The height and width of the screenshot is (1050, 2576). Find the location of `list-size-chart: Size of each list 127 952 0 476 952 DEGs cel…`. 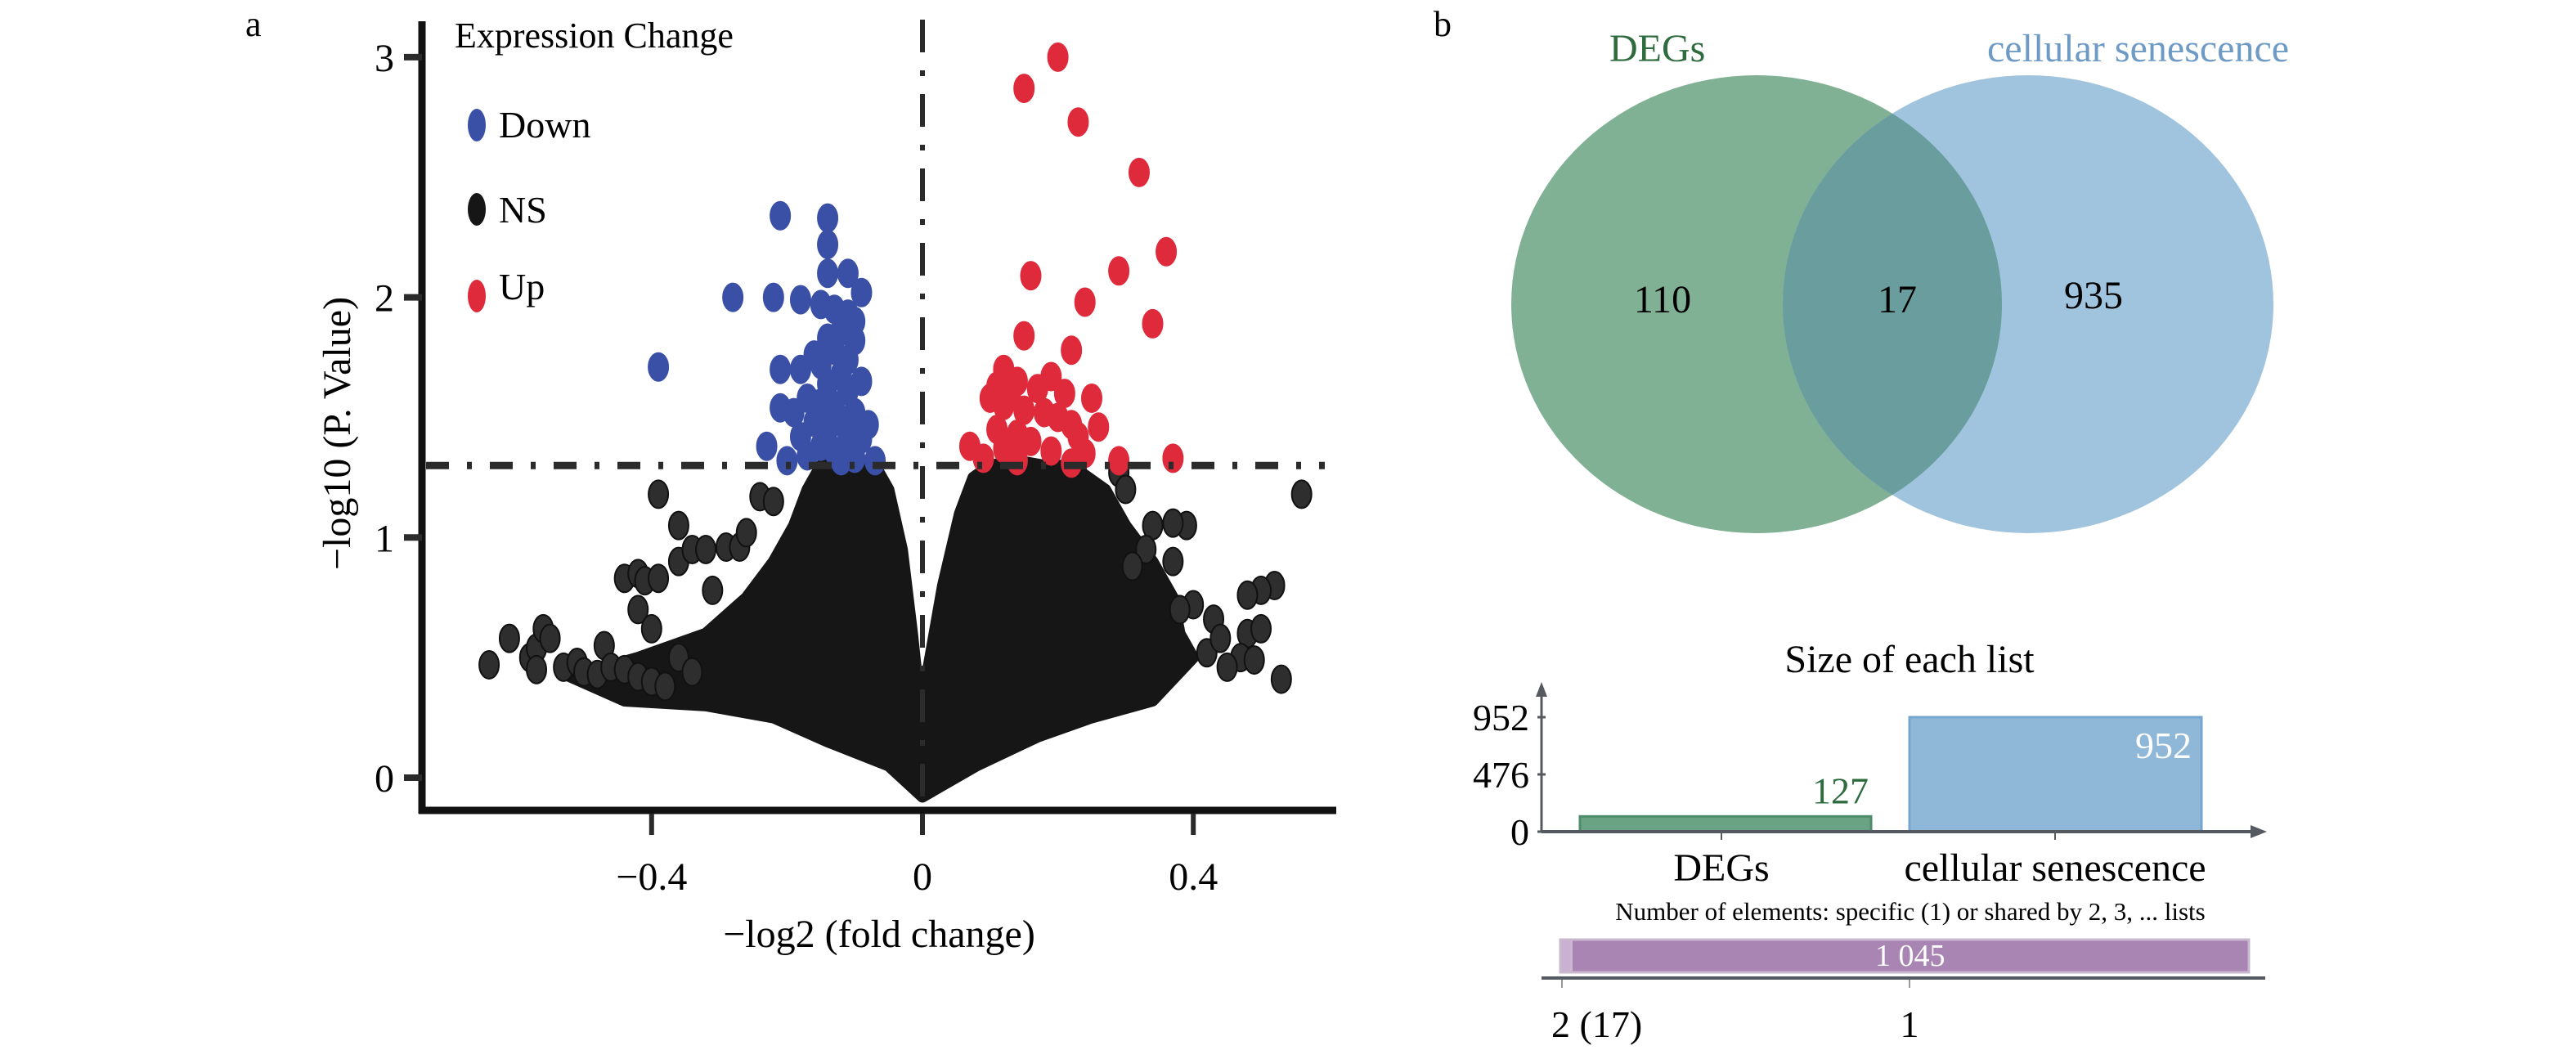

list-size-chart: Size of each list 127 952 0 476 952 DEGs cel… is located at coordinates (1870, 764).